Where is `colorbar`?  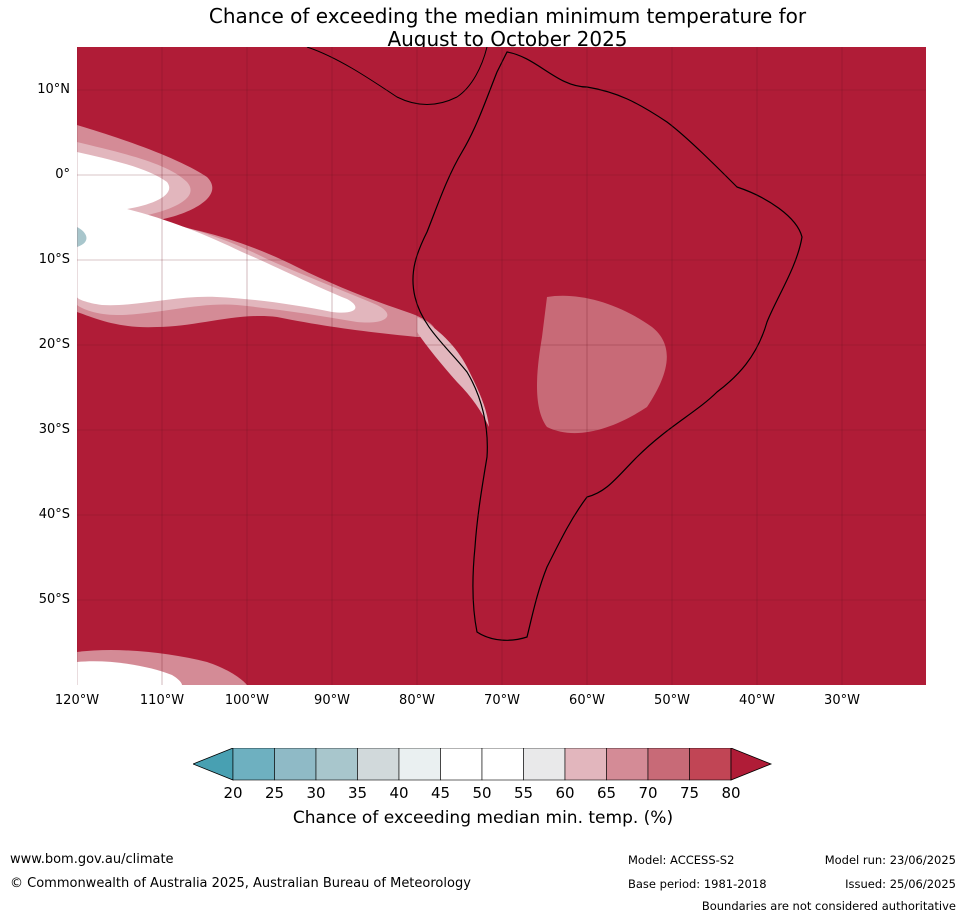
colorbar is located at coordinates (483, 764).